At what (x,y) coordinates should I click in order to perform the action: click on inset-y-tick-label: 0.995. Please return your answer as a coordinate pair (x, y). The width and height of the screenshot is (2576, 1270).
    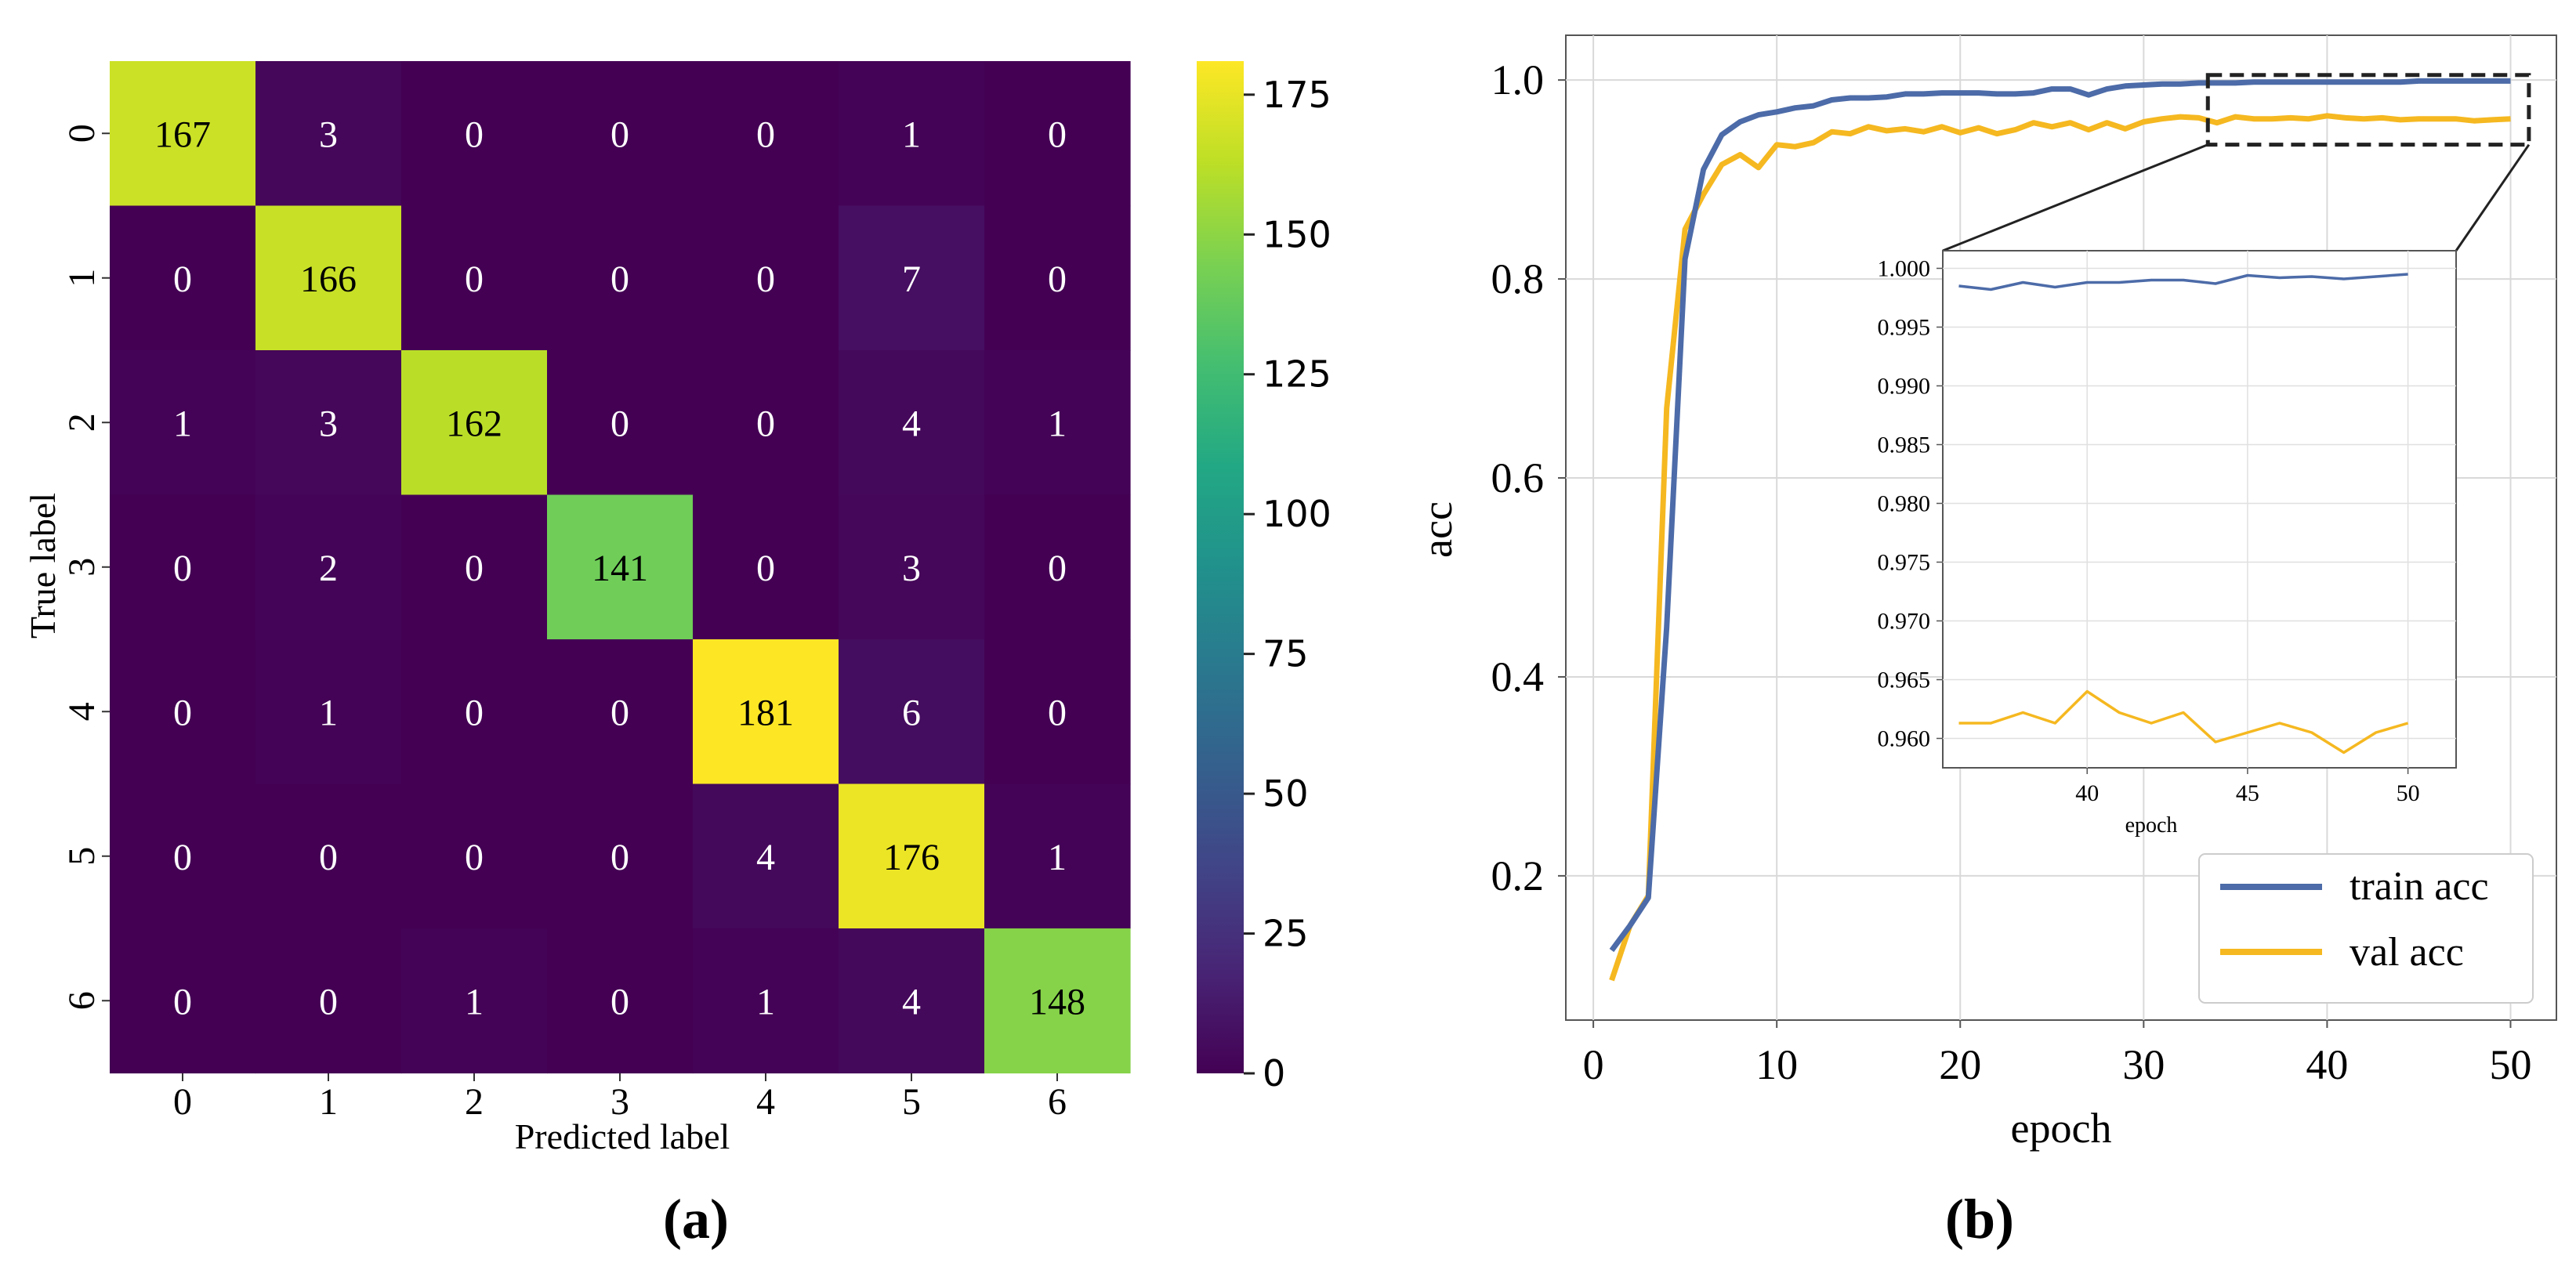
    Looking at the image, I should click on (1904, 328).